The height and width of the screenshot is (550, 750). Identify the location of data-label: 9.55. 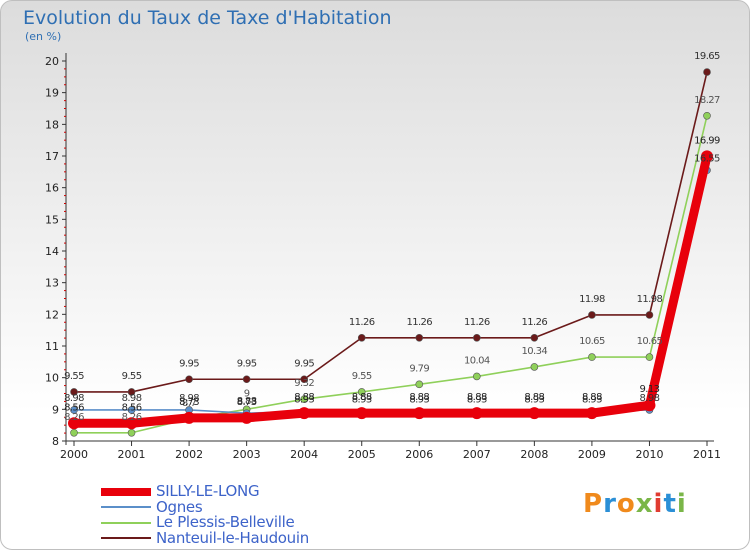
(74, 376).